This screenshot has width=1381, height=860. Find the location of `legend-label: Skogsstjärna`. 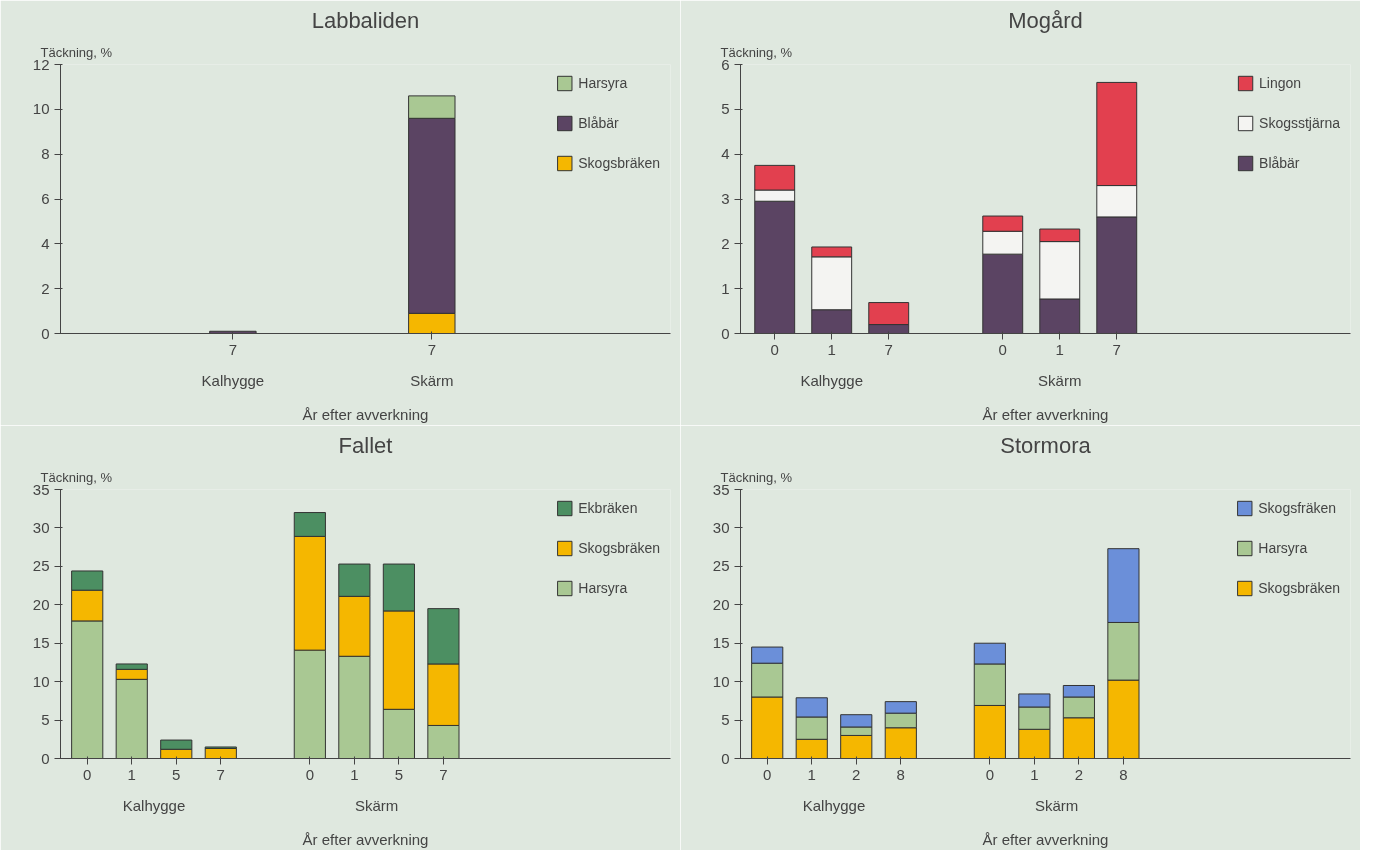

legend-label: Skogsstjärna is located at coordinates (1299, 123).